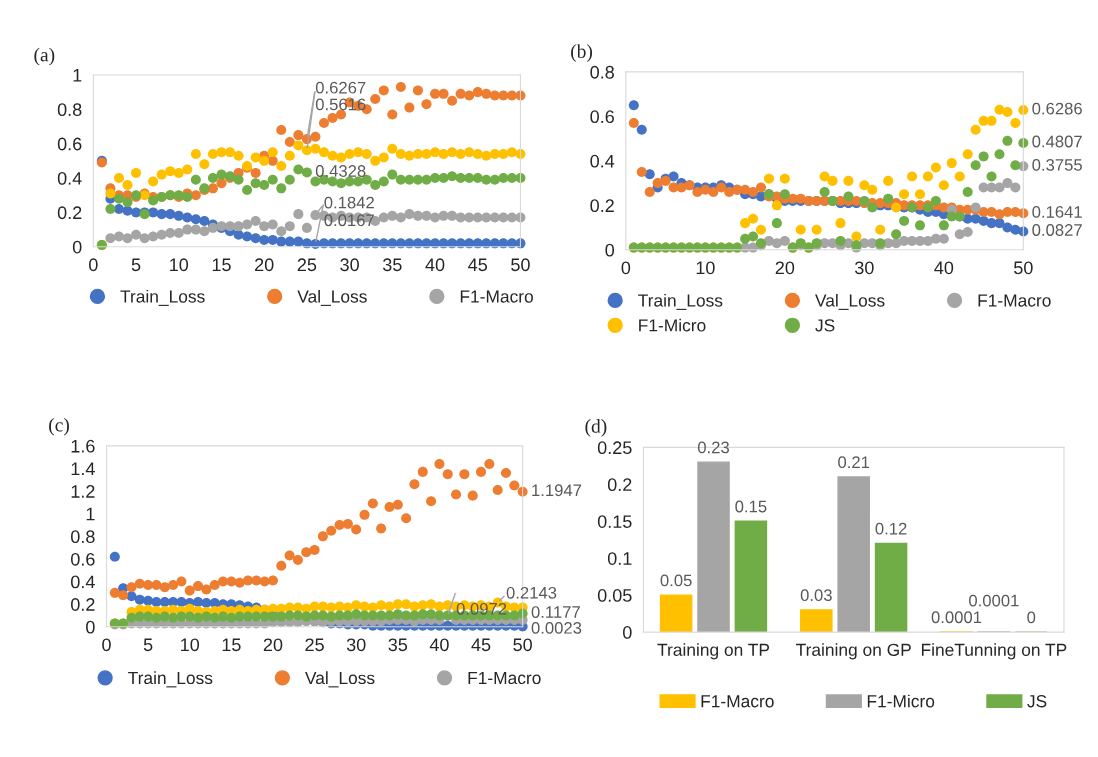 The image size is (1098, 757). Describe the element at coordinates (1031, 617) in the screenshot. I see `data-label: 0` at that location.